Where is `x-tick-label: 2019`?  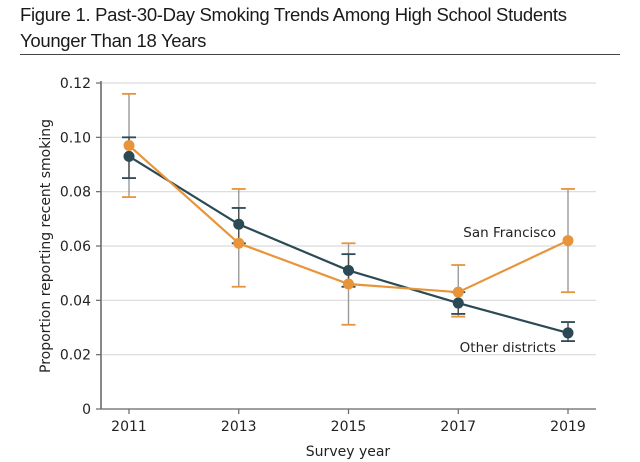 x-tick-label: 2019 is located at coordinates (568, 427).